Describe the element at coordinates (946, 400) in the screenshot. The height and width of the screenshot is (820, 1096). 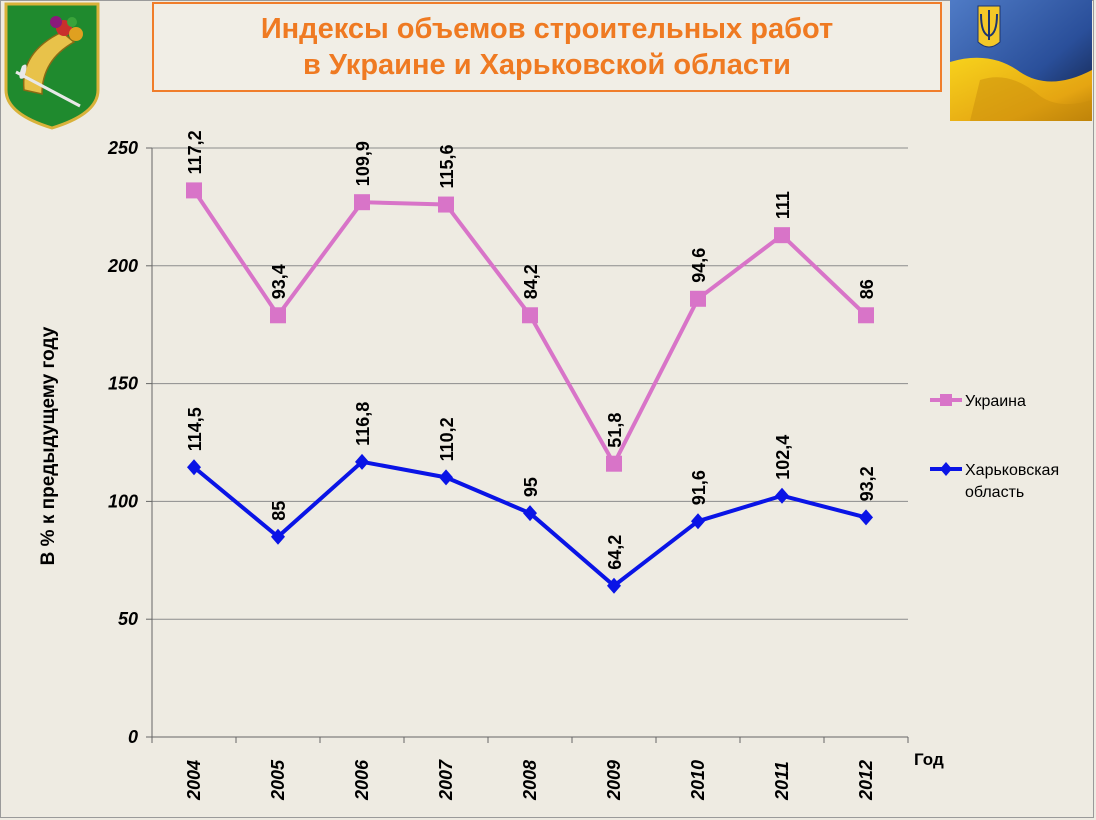
I see `legend-marker-square` at that location.